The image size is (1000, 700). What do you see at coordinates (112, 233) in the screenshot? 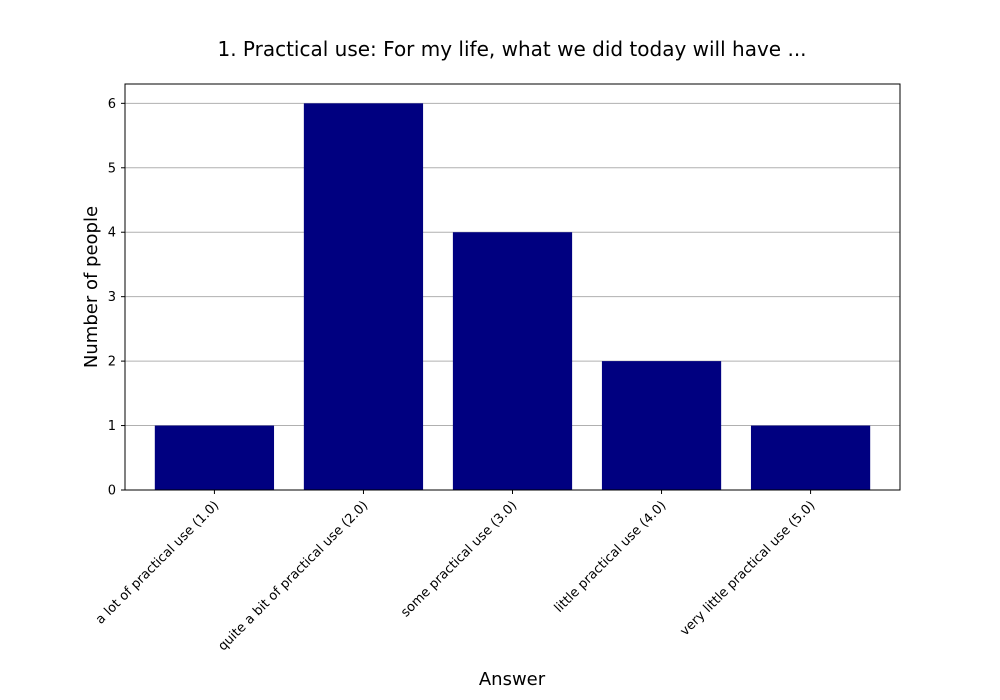
I see `y-tick-label: 4` at bounding box center [112, 233].